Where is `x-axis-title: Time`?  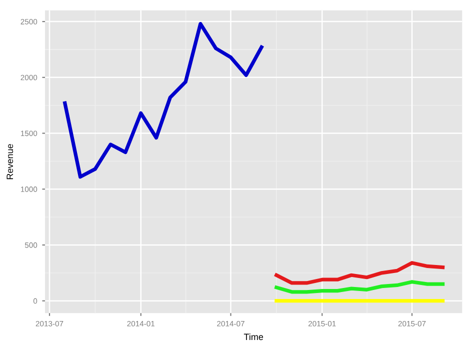
x-axis-title: Time is located at coordinates (254, 336).